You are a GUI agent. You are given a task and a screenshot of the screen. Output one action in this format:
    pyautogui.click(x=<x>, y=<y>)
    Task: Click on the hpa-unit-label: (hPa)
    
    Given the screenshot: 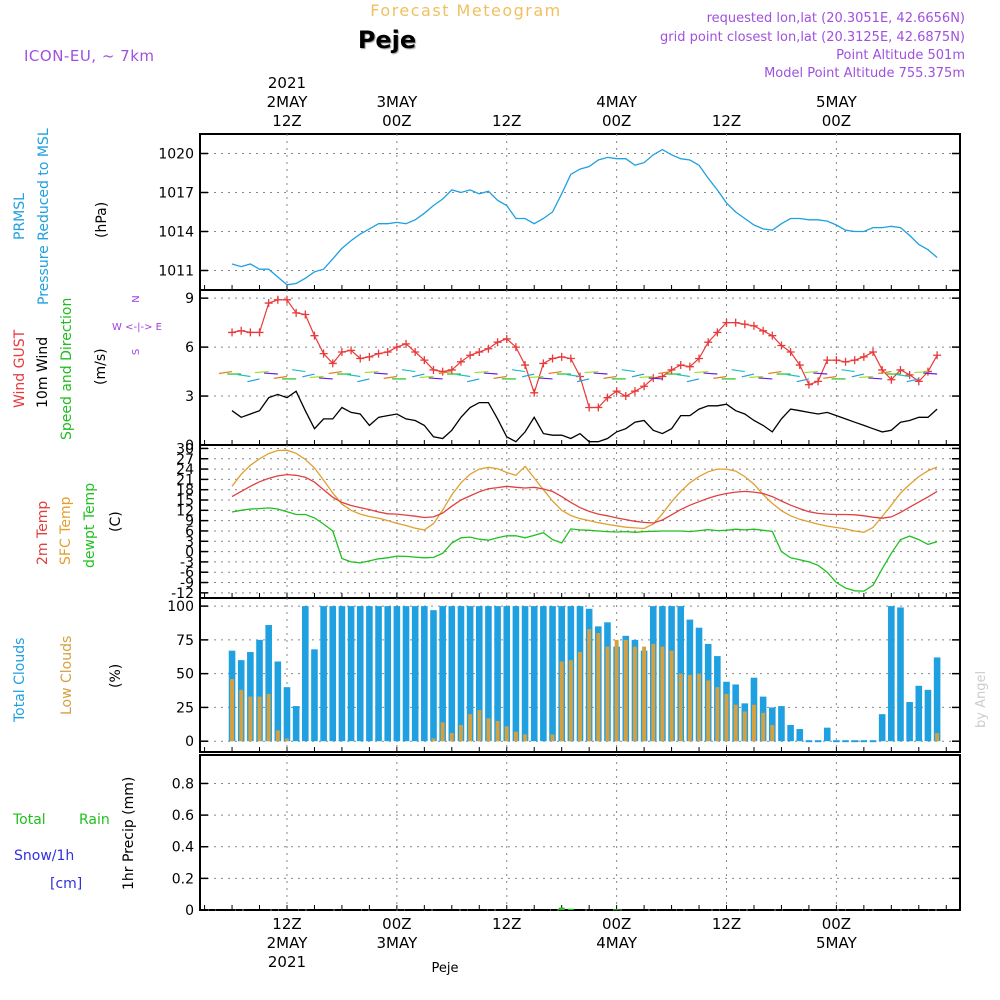 What is the action you would take?
    pyautogui.click(x=102, y=220)
    